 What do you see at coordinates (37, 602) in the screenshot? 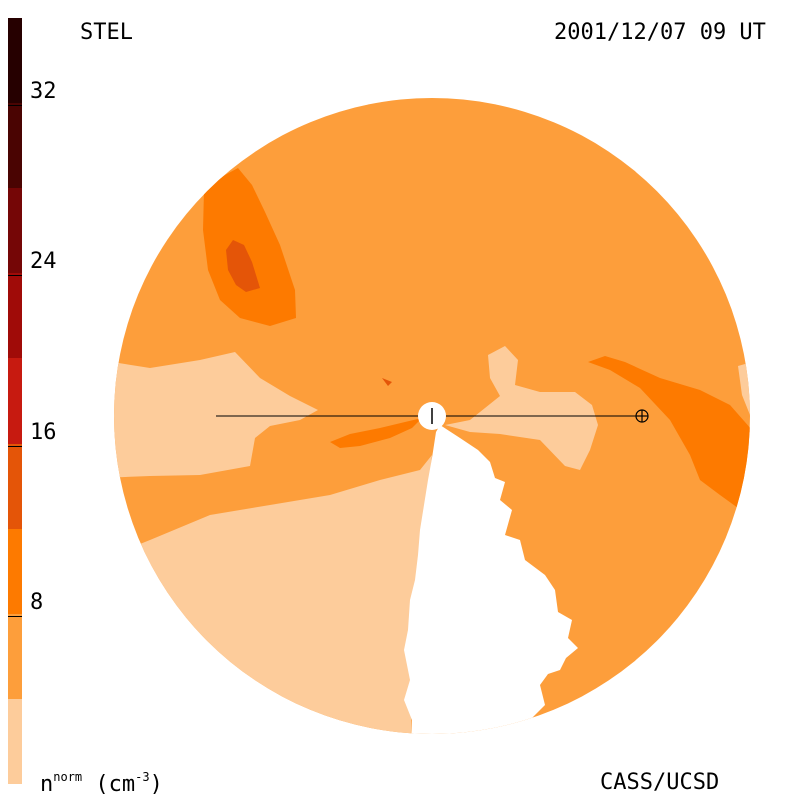
I see `colorbar-tick-label-8: 8` at bounding box center [37, 602].